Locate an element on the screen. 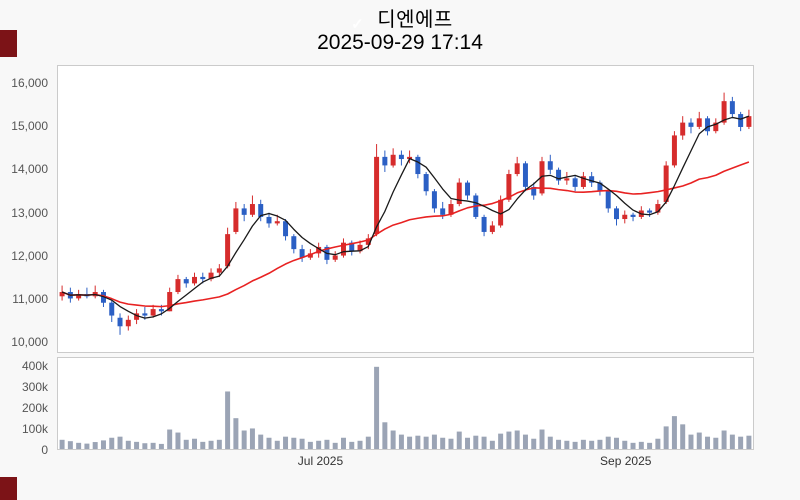 Image resolution: width=800 pixels, height=500 pixels. window-edge-artifact-bottom is located at coordinates (8, 488).